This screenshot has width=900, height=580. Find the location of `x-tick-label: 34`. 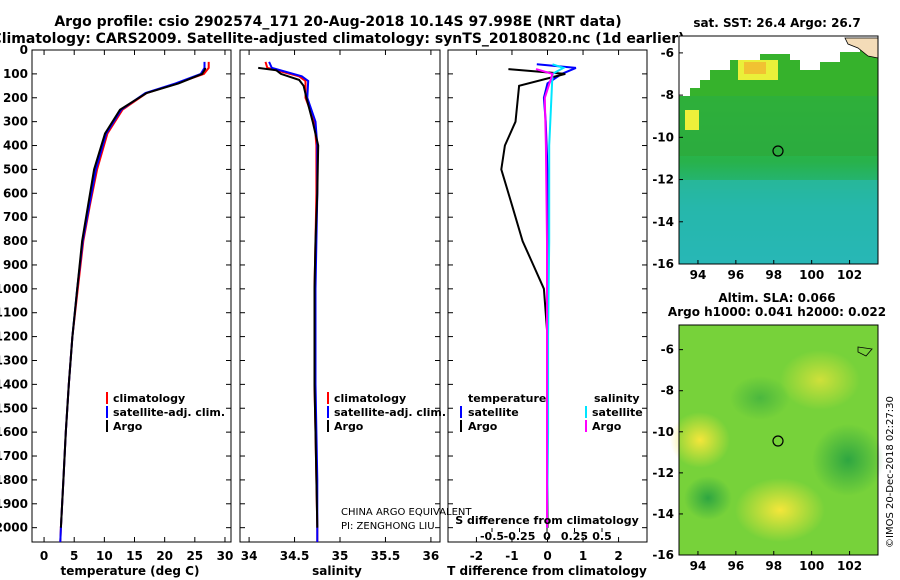

x-tick-label: 34 is located at coordinates (249, 556).